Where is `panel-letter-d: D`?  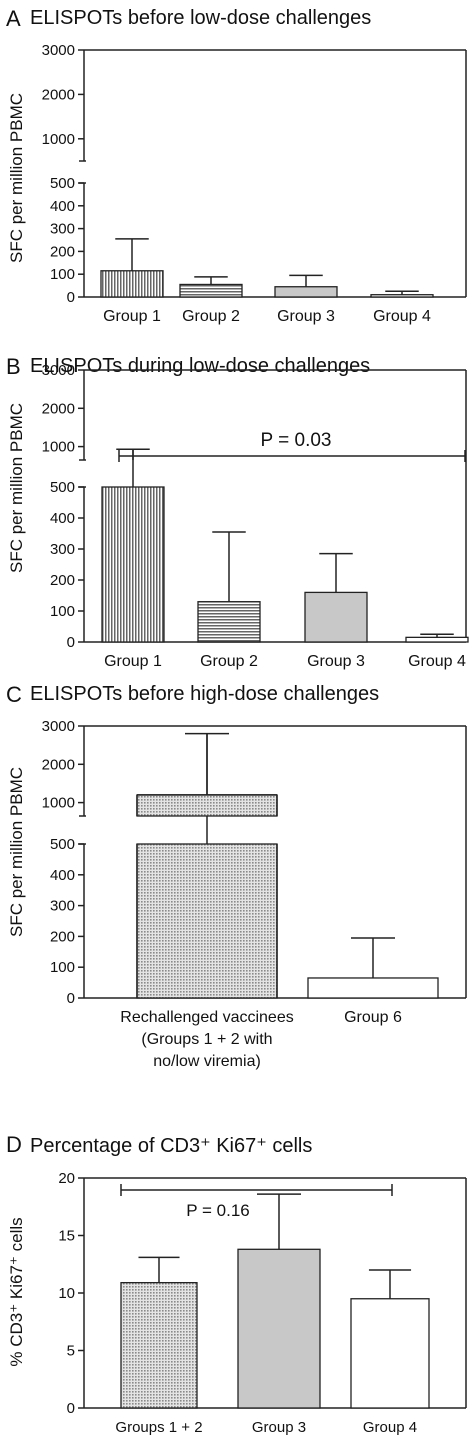
panel-letter-d: D is located at coordinates (14, 1144).